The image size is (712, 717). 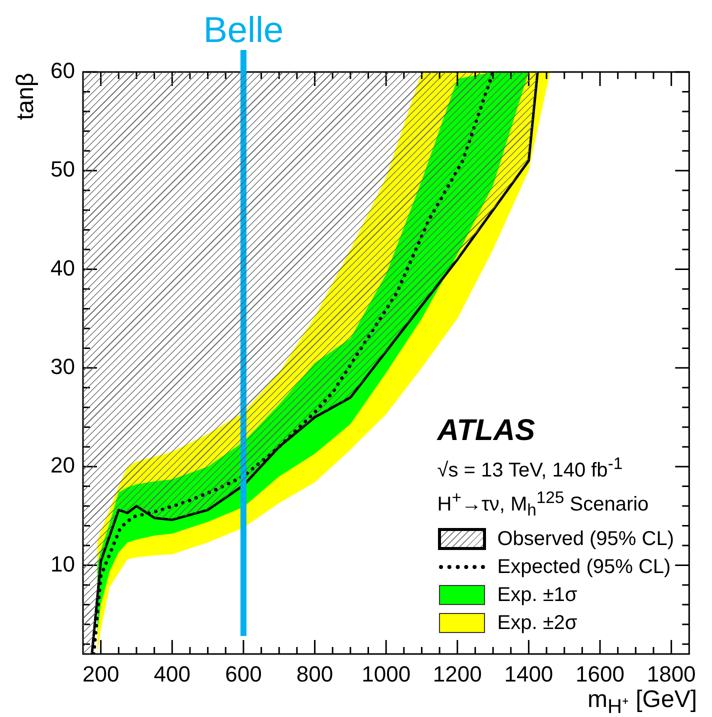 What do you see at coordinates (62, 366) in the screenshot?
I see `y-tick-label: 30` at bounding box center [62, 366].